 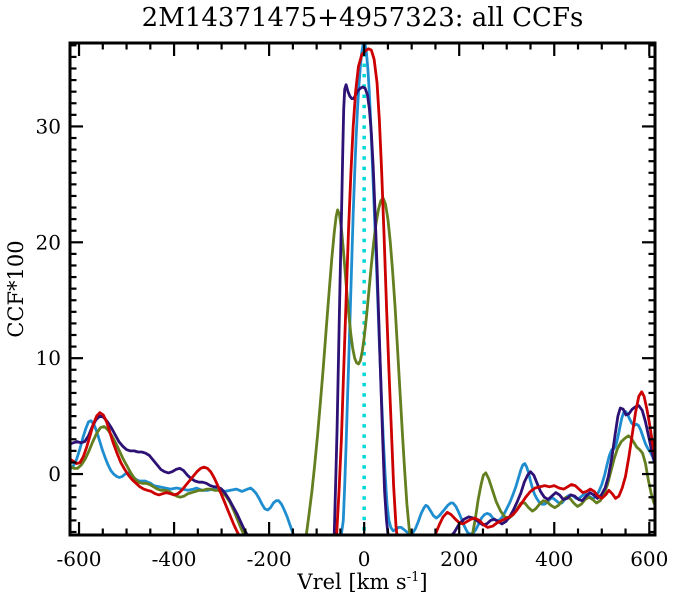 What do you see at coordinates (174, 559) in the screenshot?
I see `x-tick-label: -400` at bounding box center [174, 559].